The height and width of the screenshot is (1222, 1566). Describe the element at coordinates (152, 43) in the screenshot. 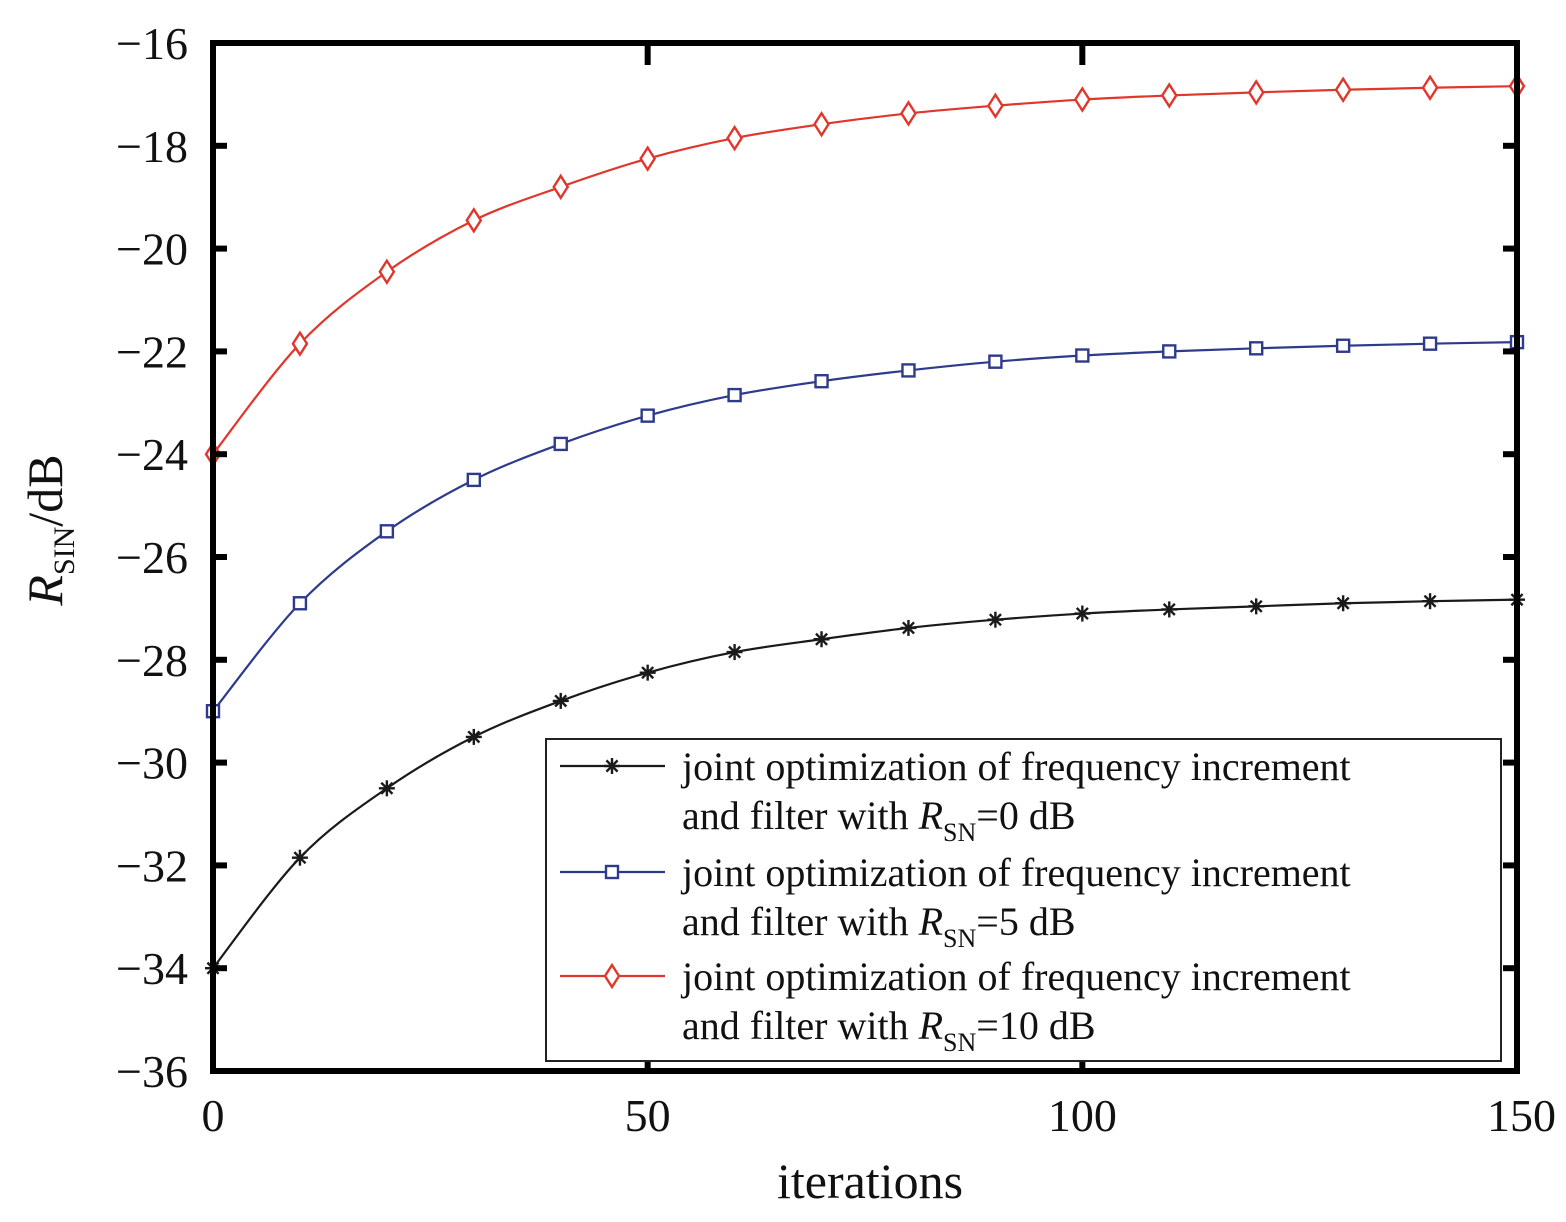

I see `y-tick-label: −16` at that location.